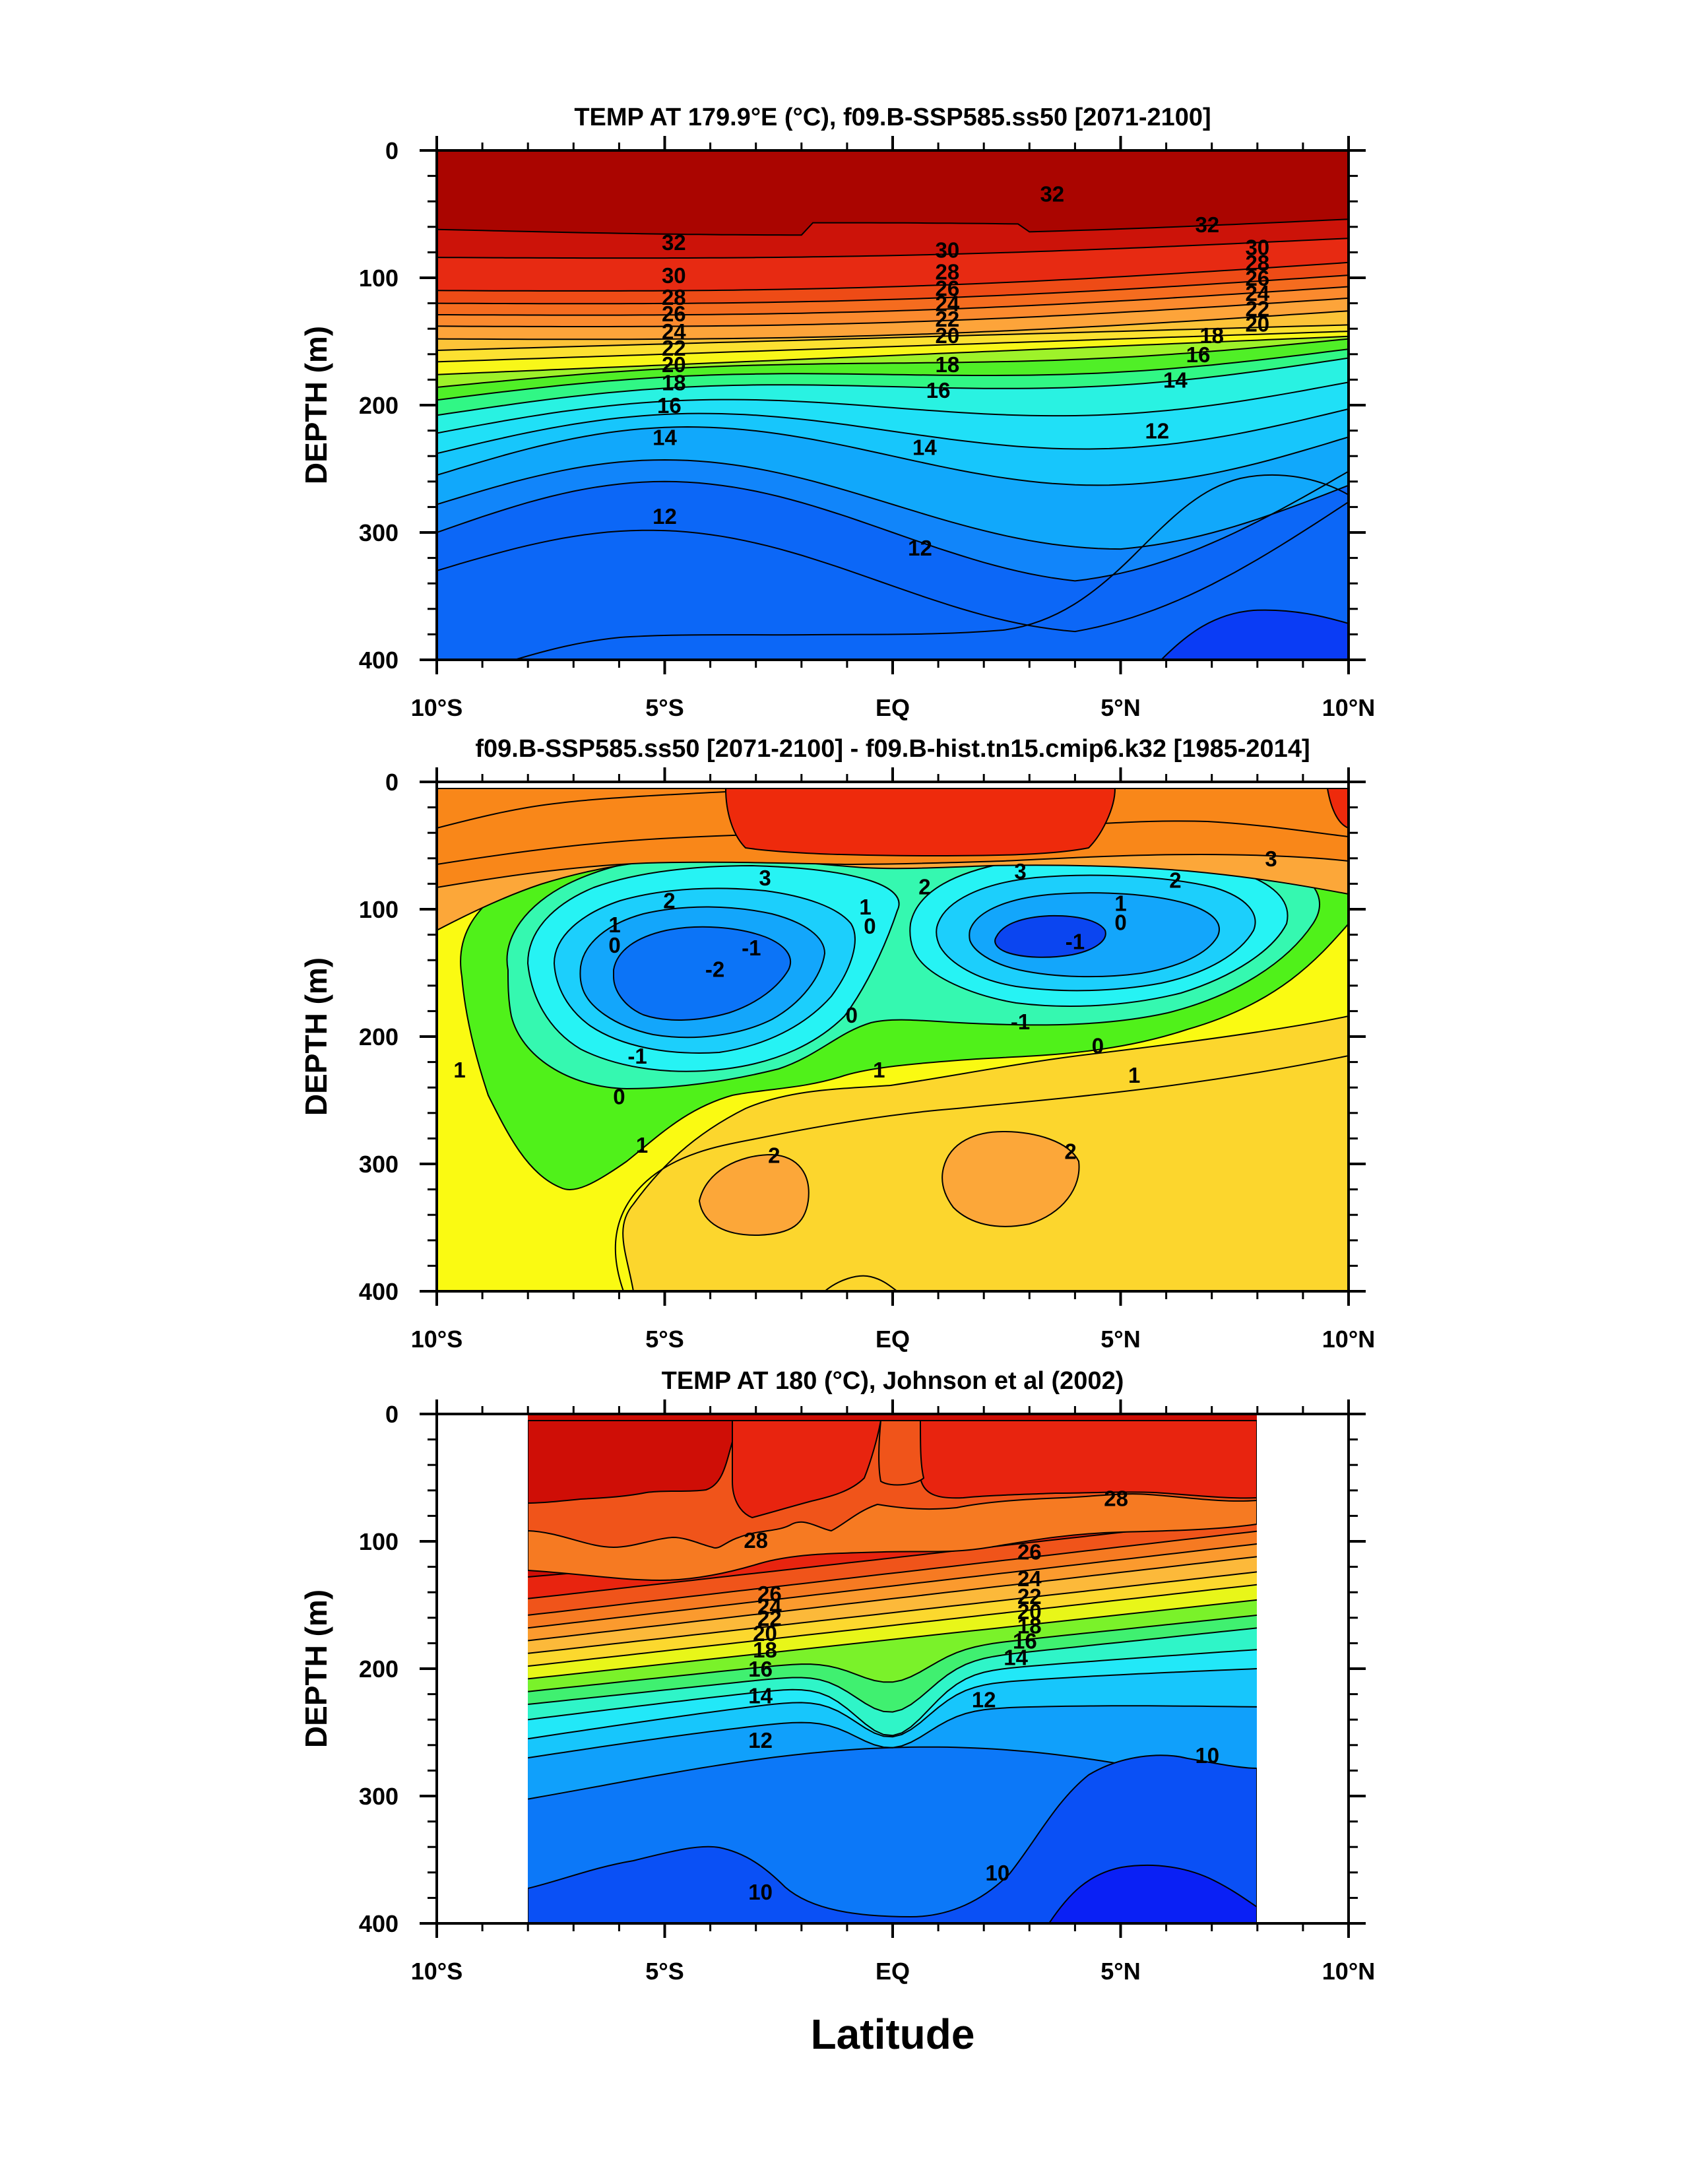  I want to click on panel-2-deep-ring, so click(982, 1173).